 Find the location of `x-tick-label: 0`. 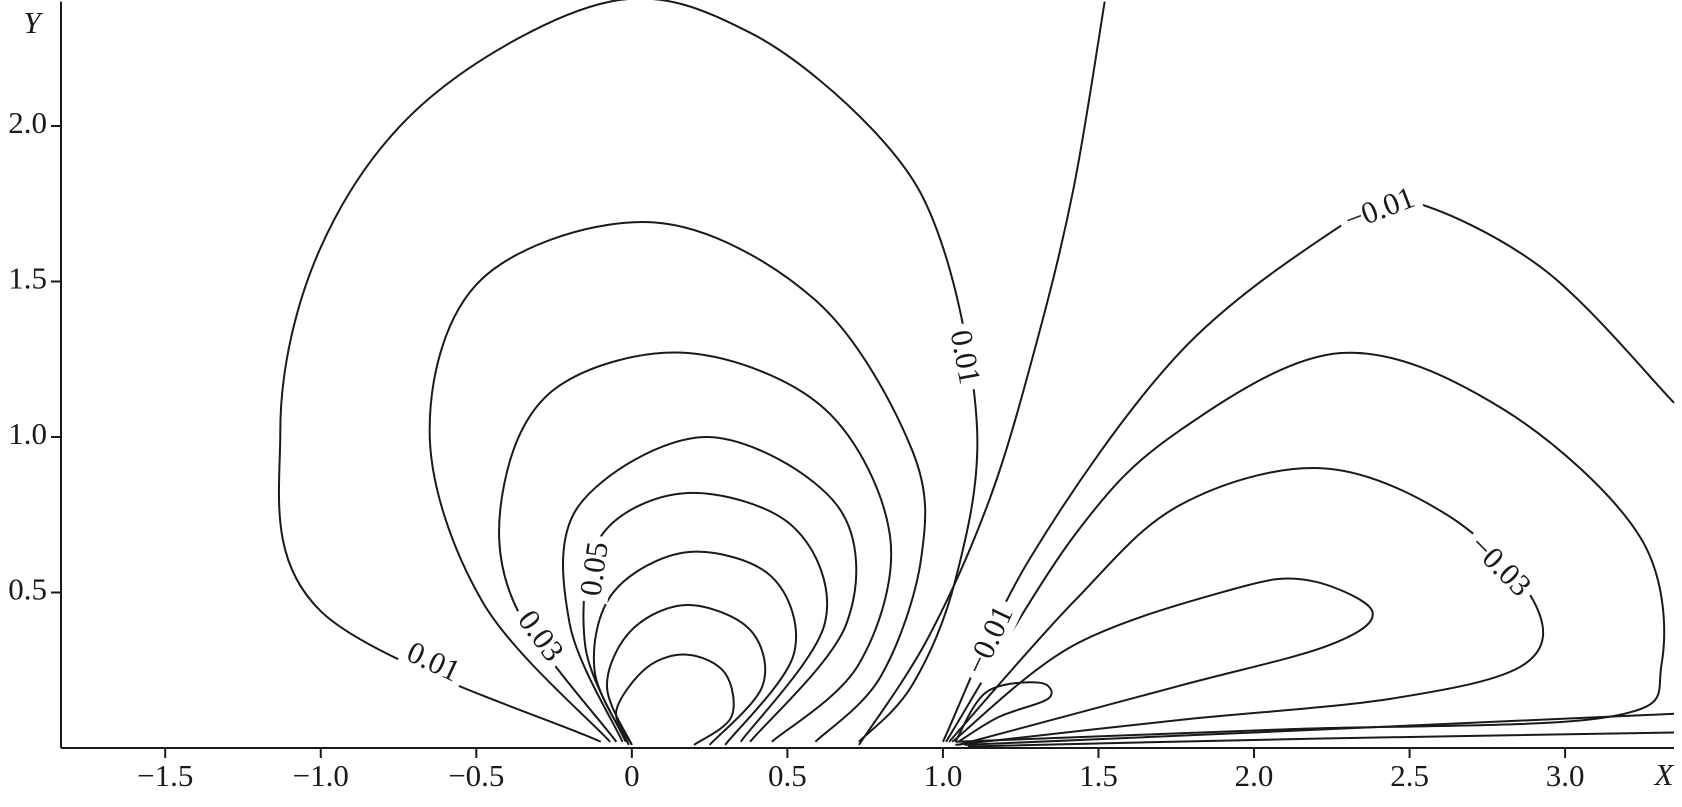

x-tick-label: 0 is located at coordinates (632, 775).